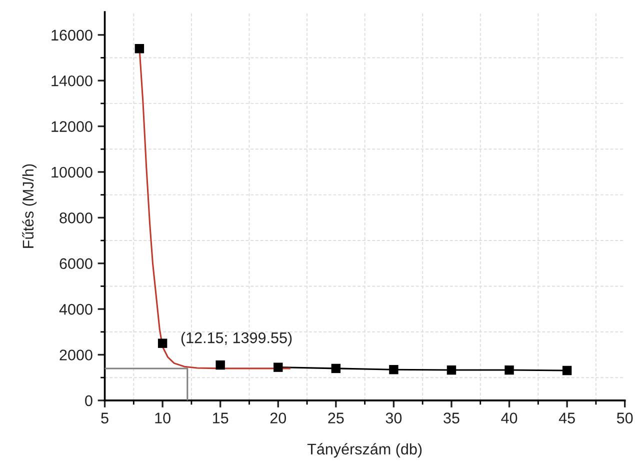  I want to click on y-tick-label: 10000, so click(72, 172).